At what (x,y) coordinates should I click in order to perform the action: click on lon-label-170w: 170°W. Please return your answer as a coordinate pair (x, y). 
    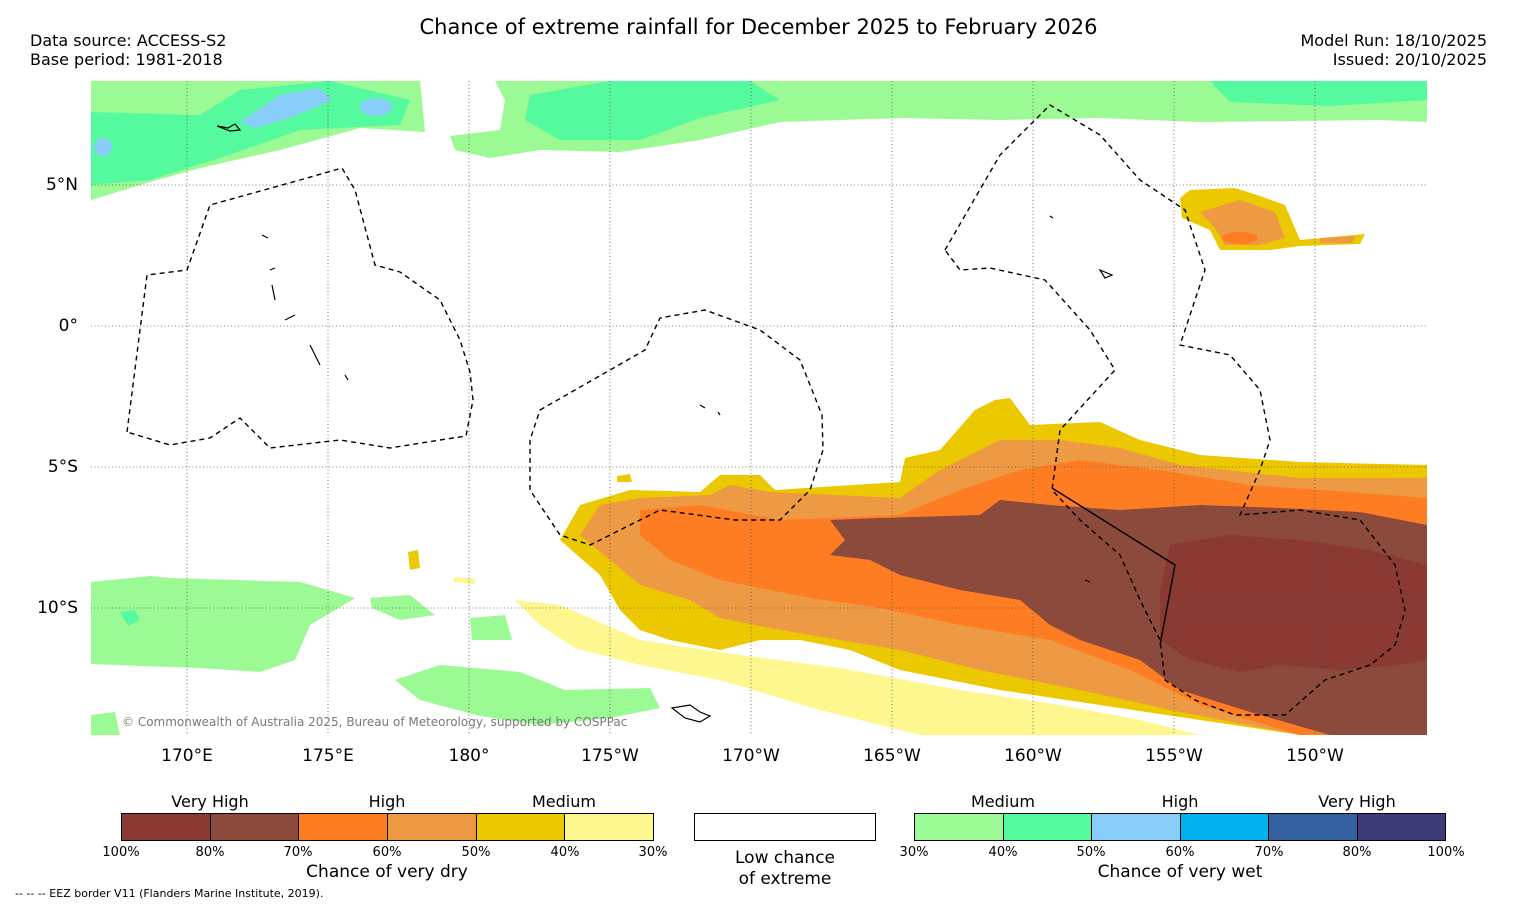
    Looking at the image, I should click on (751, 756).